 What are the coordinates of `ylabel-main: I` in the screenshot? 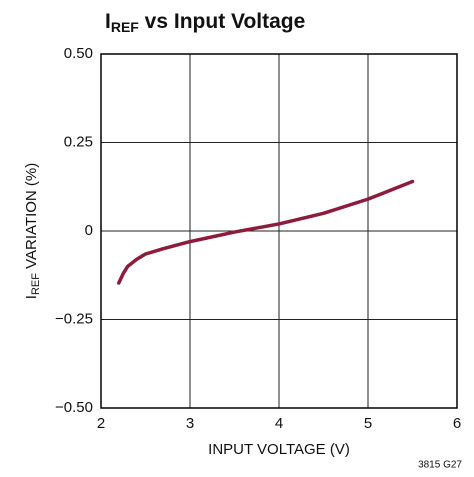 It's located at (31, 297).